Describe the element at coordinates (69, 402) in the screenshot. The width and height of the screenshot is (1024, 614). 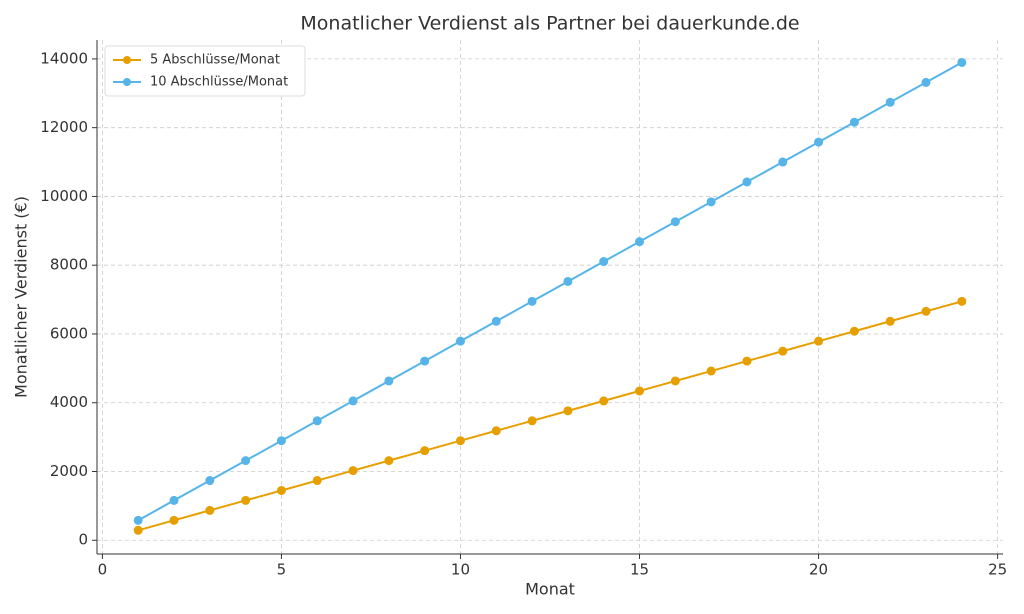
I see `y-tick-label: 4000` at that location.